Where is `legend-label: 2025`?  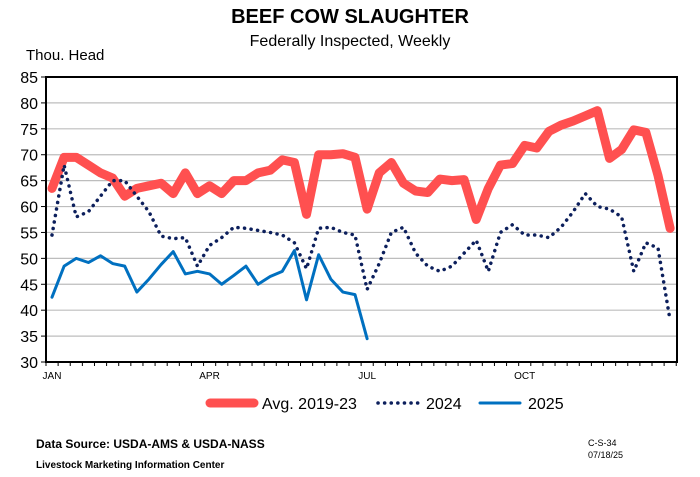 legend-label: 2025 is located at coordinates (546, 404).